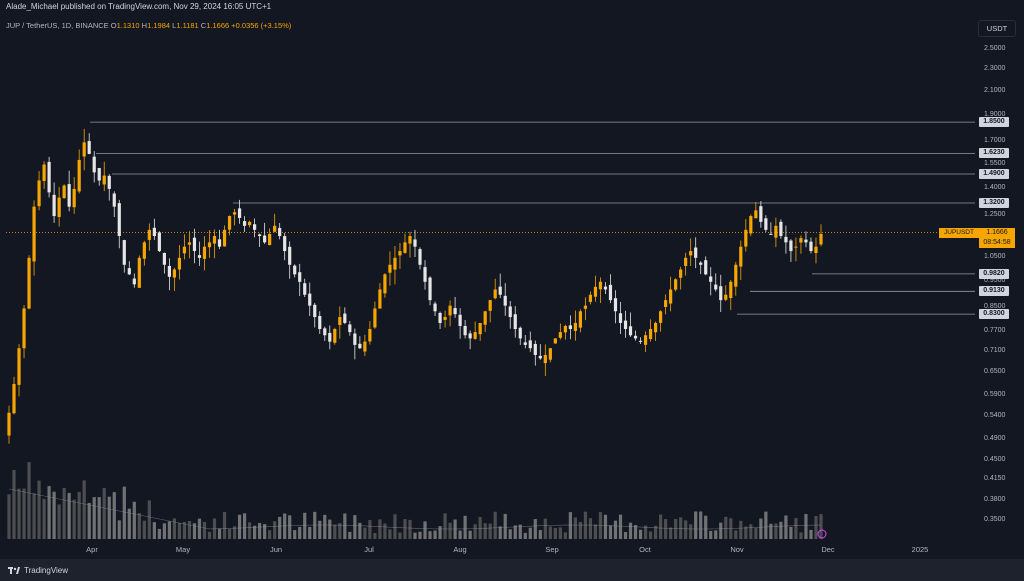 The width and height of the screenshot is (1024, 581). I want to click on price-tick-label: 0.5900, so click(995, 394).